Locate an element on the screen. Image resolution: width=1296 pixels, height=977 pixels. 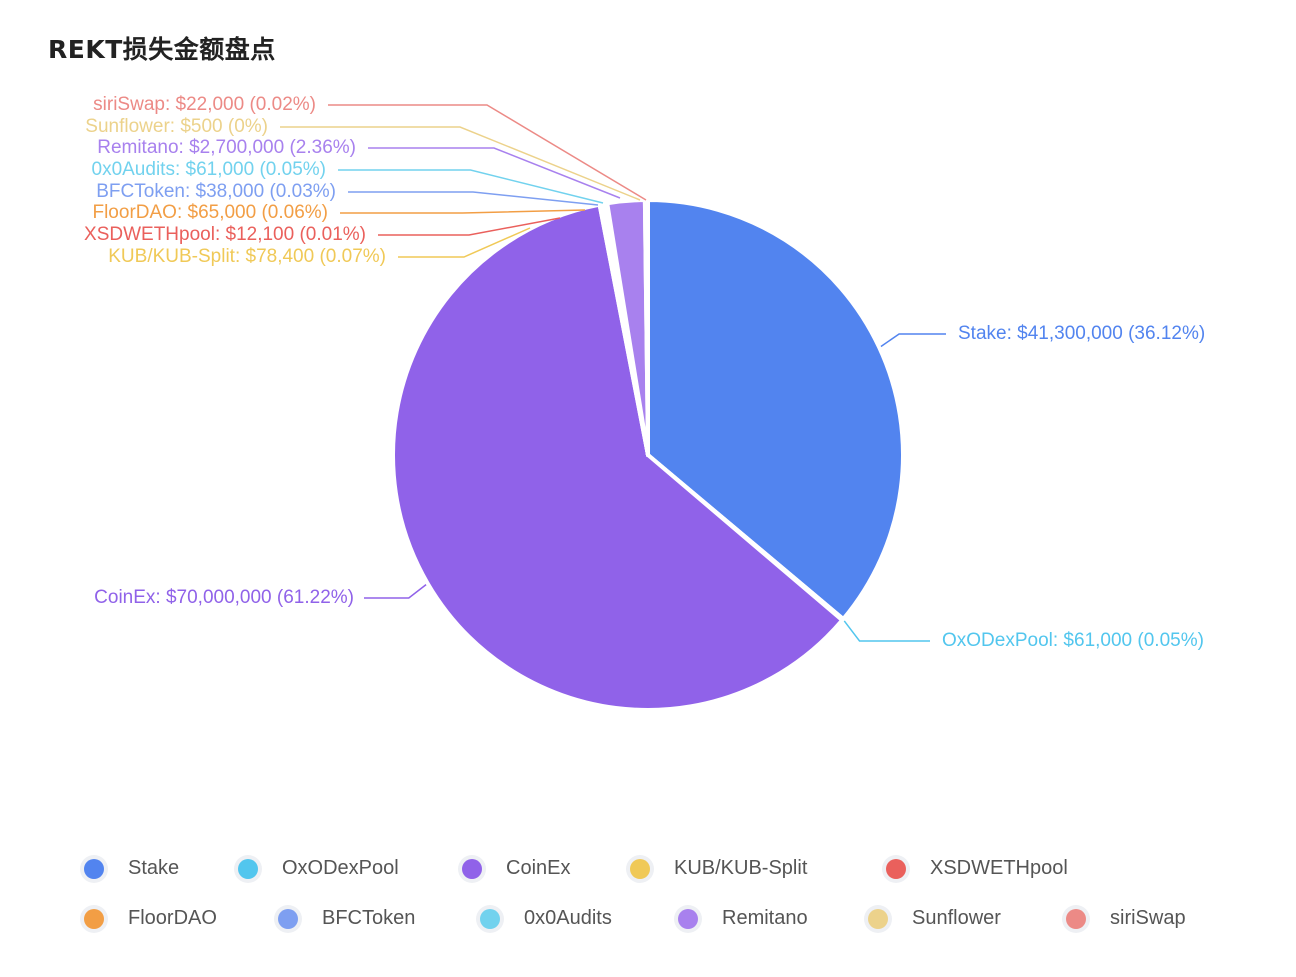
data-label-oxodexpool: OxODexPool: $61,000 (0.05%) is located at coordinates (1073, 640).